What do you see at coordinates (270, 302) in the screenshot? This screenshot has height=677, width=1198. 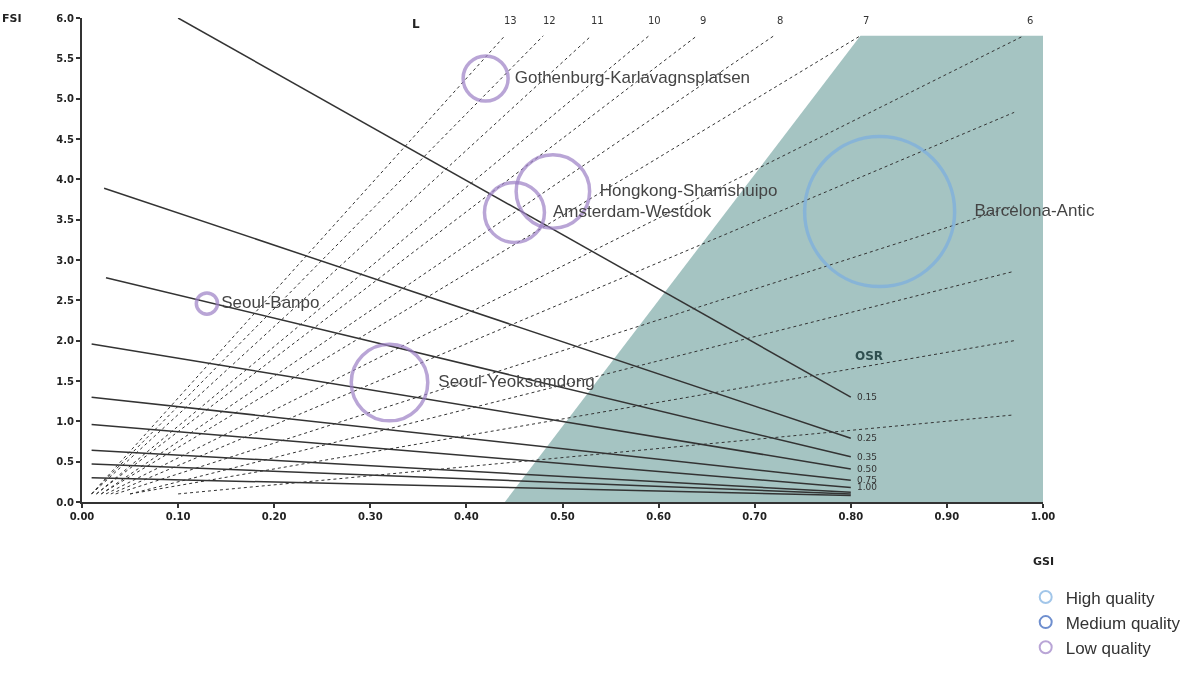 I see `data-label: Seoul-Banpo` at bounding box center [270, 302].